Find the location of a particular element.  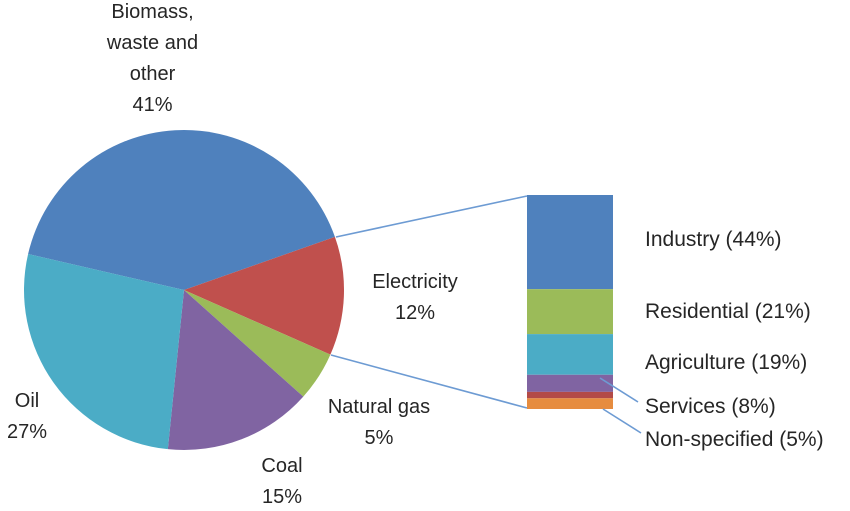

pie-slice-natural-gas is located at coordinates (257, 343).